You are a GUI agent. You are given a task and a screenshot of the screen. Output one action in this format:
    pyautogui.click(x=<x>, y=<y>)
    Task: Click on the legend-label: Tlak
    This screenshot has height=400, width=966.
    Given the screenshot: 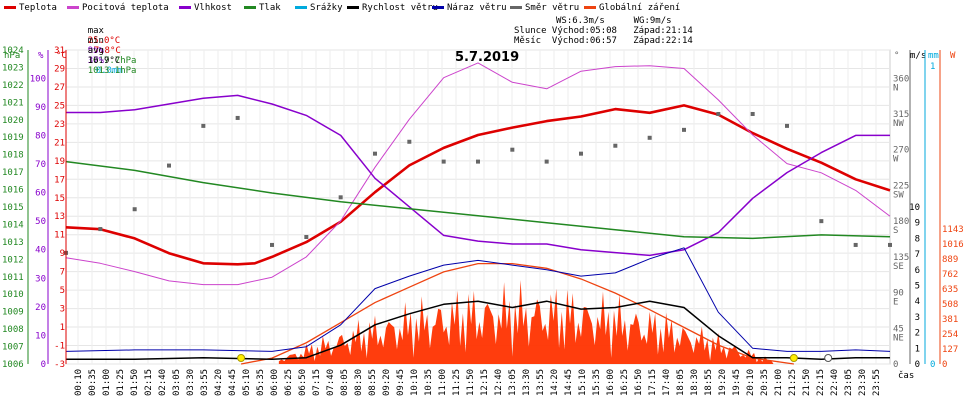 What is the action you would take?
    pyautogui.click(x=270, y=8)
    